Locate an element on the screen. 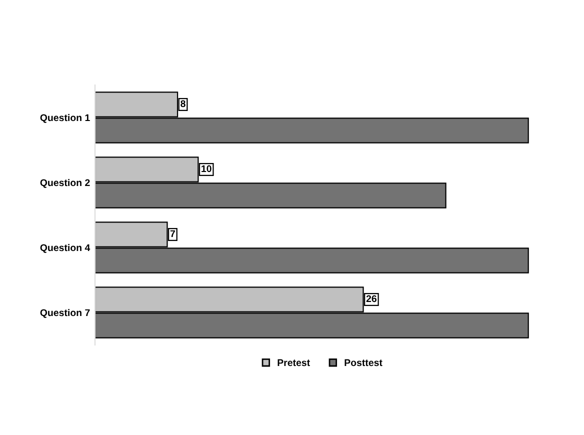  y-tick-label: Question 7 is located at coordinates (65, 313).